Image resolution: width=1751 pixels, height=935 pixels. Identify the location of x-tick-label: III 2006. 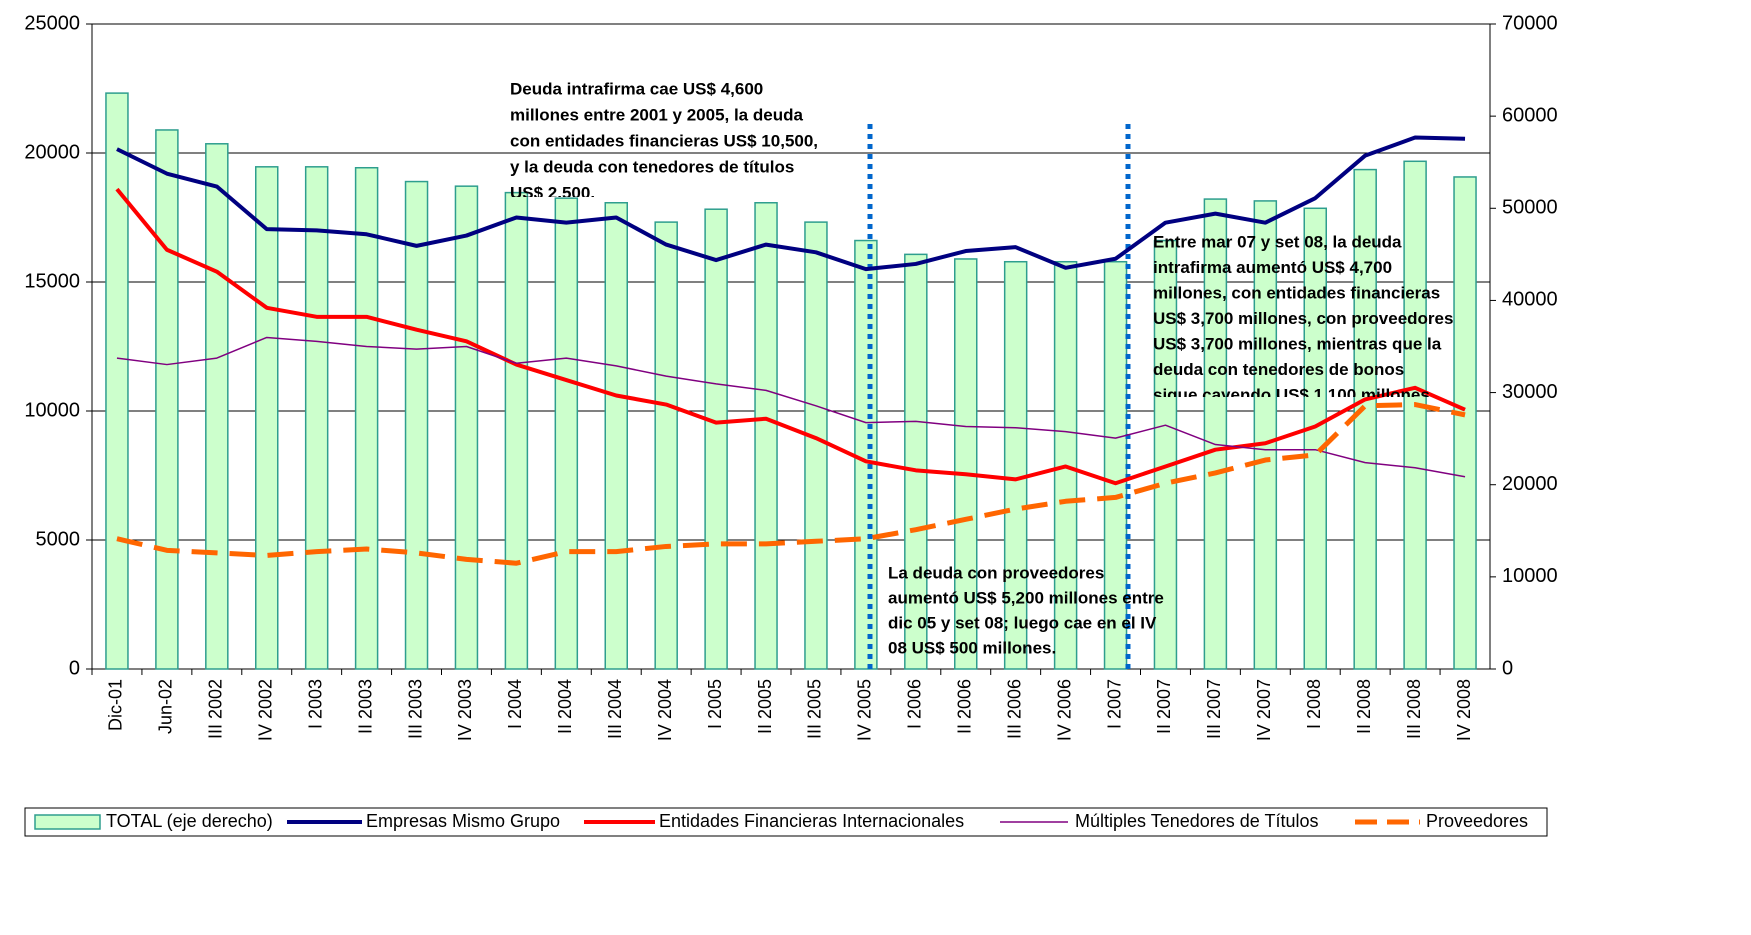
(1014, 709).